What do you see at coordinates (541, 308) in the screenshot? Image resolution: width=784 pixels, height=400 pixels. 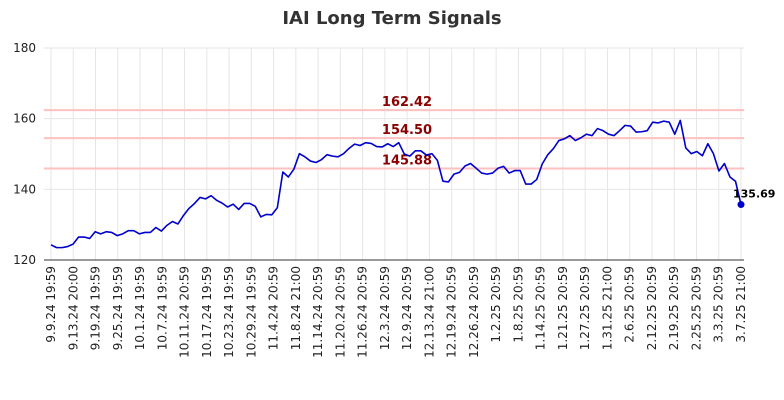 I see `x-tick-label: 1.14.25 20:59` at bounding box center [541, 308].